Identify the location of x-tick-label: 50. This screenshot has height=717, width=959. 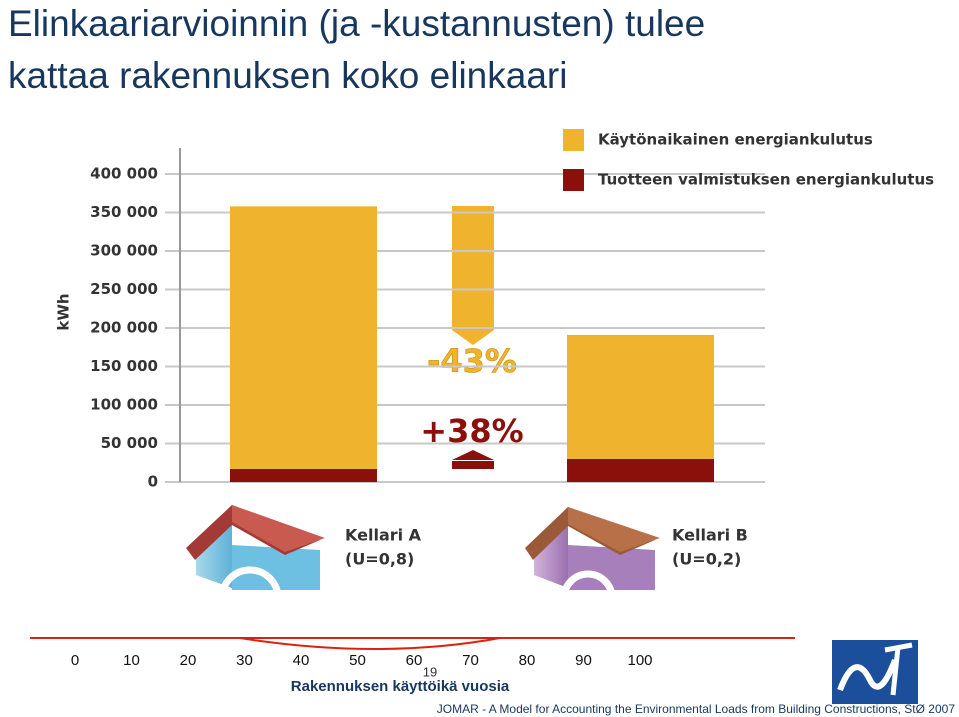
(357, 660).